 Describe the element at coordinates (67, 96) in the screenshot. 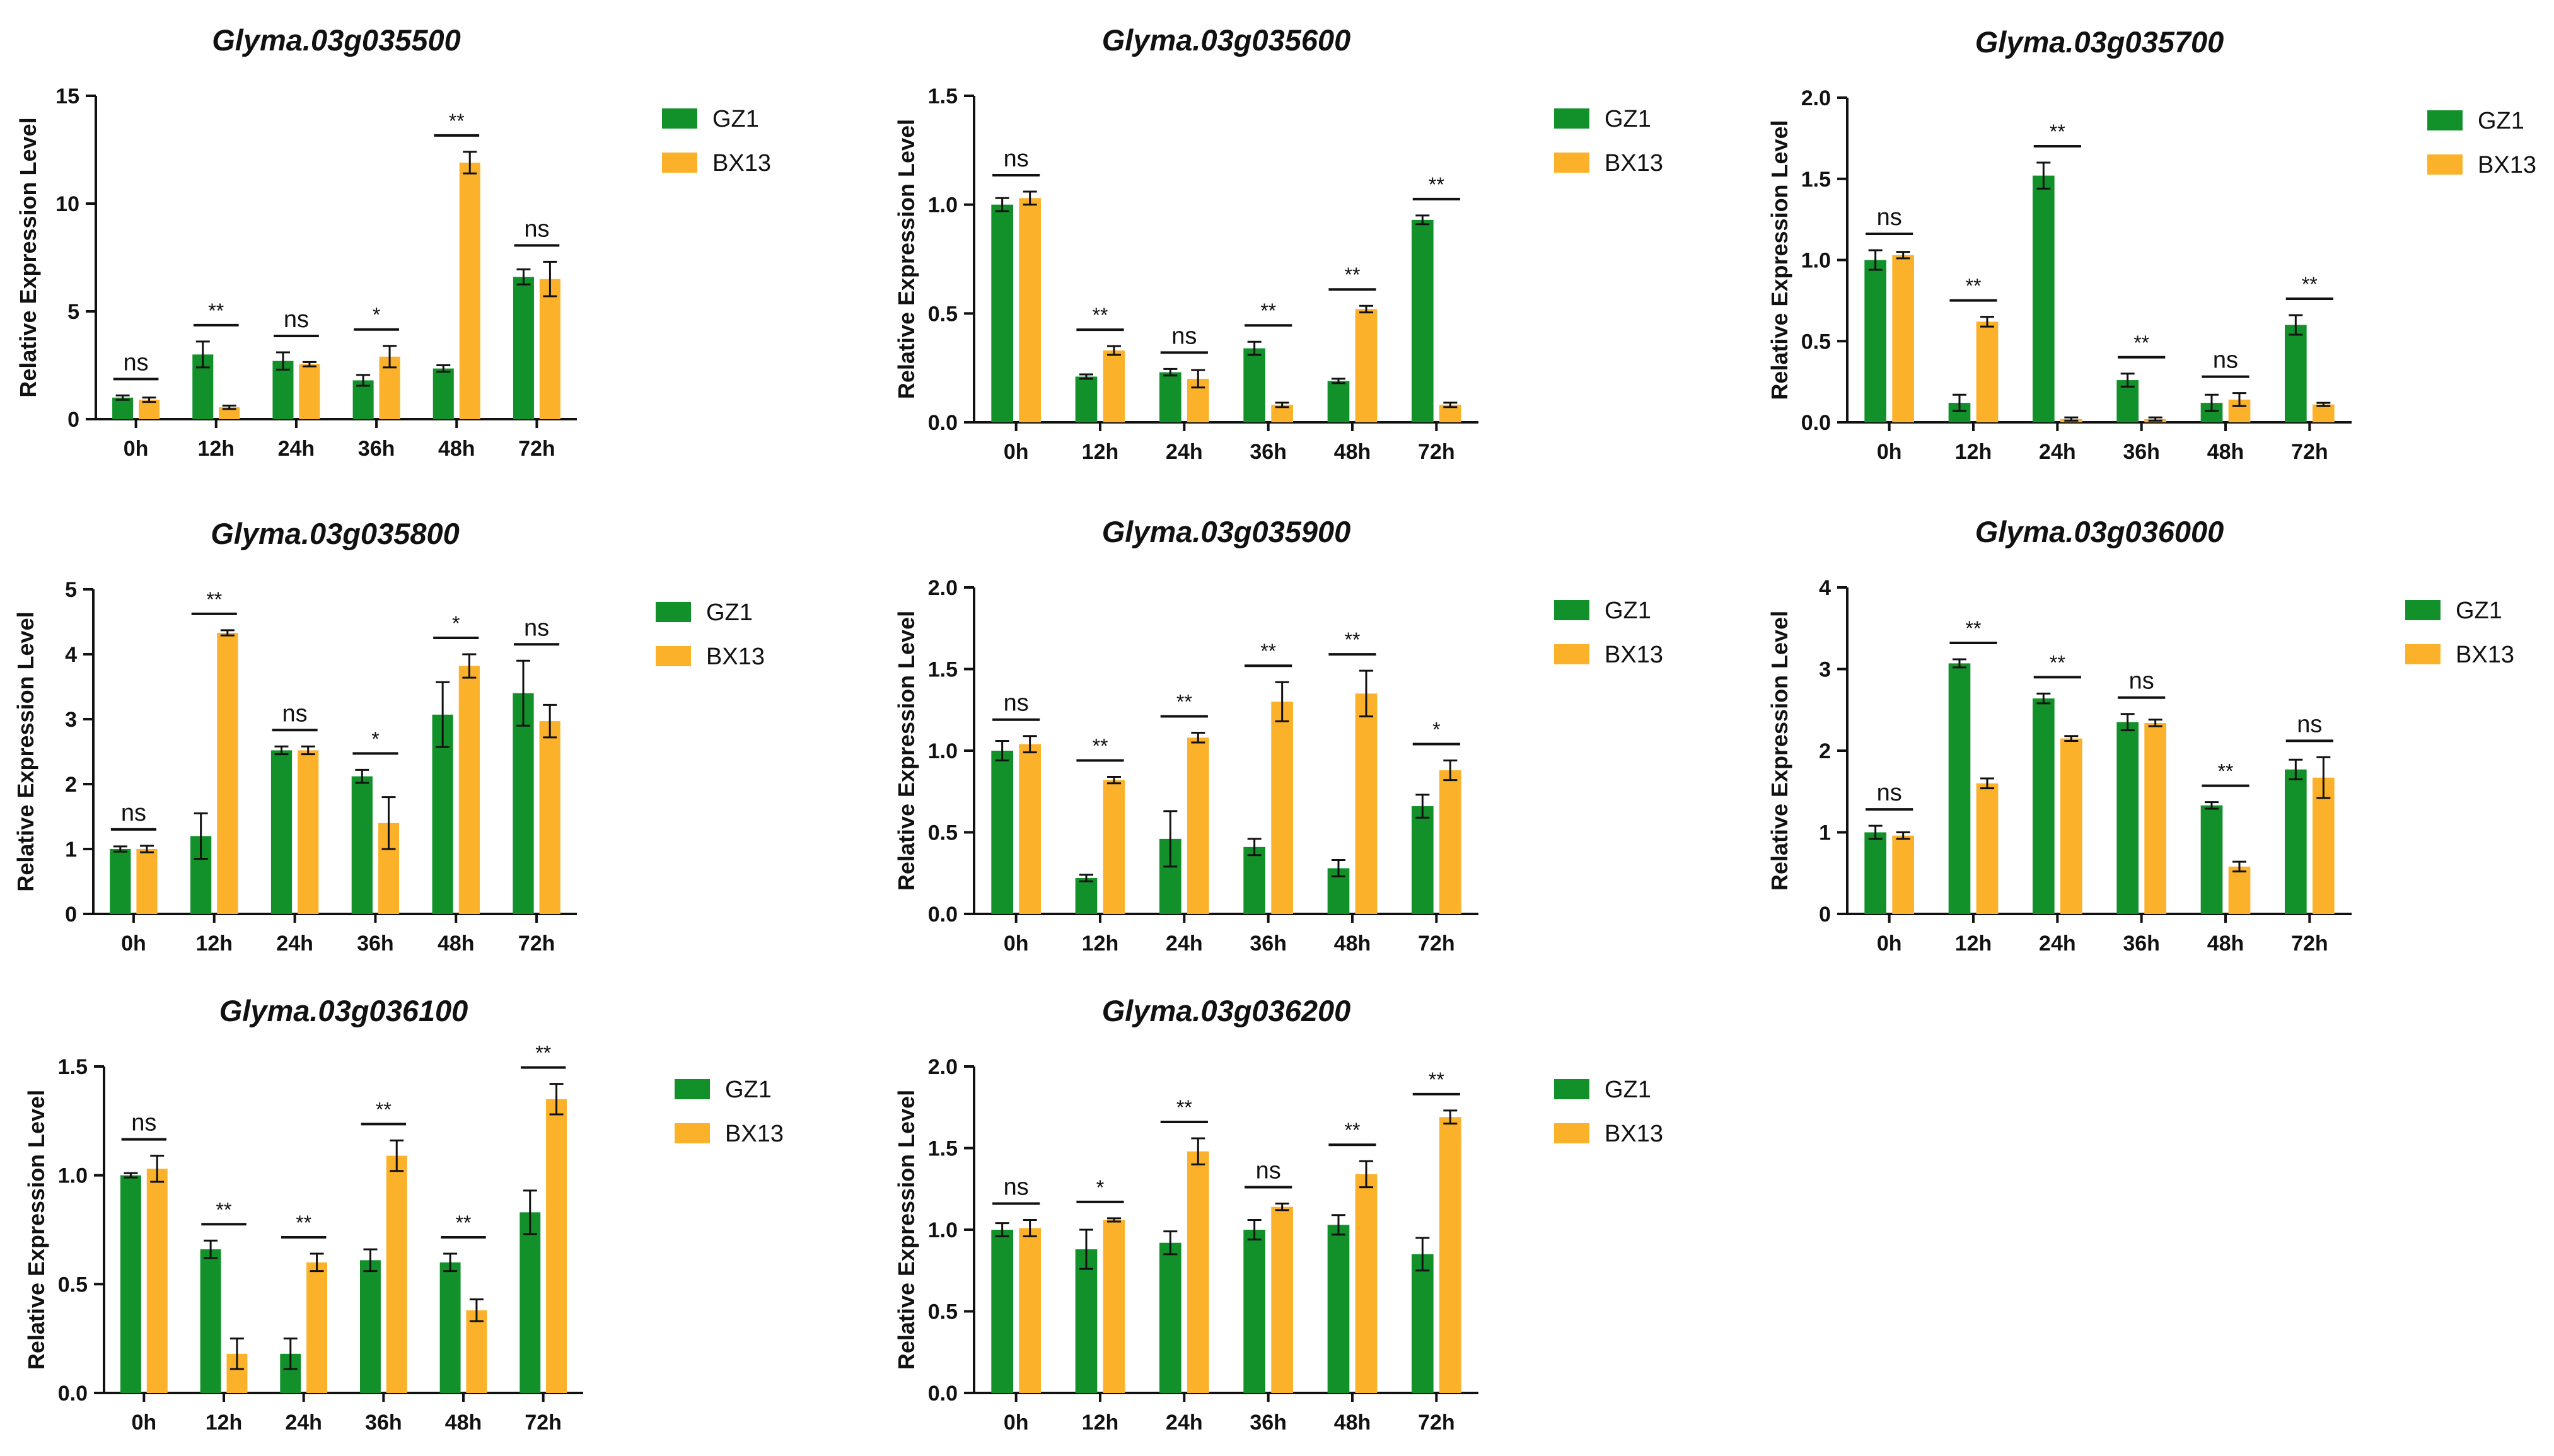

I see `y-tick-label: 15` at that location.